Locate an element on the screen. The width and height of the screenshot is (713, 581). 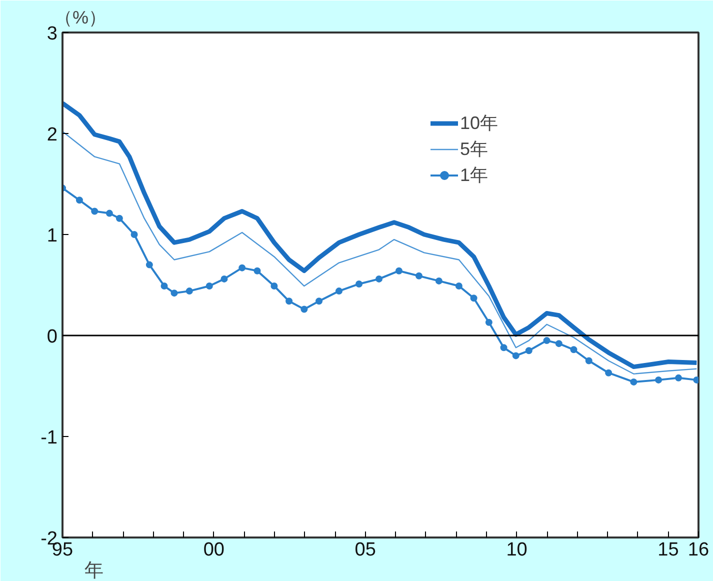
legend-label: 10年 is located at coordinates (479, 123).